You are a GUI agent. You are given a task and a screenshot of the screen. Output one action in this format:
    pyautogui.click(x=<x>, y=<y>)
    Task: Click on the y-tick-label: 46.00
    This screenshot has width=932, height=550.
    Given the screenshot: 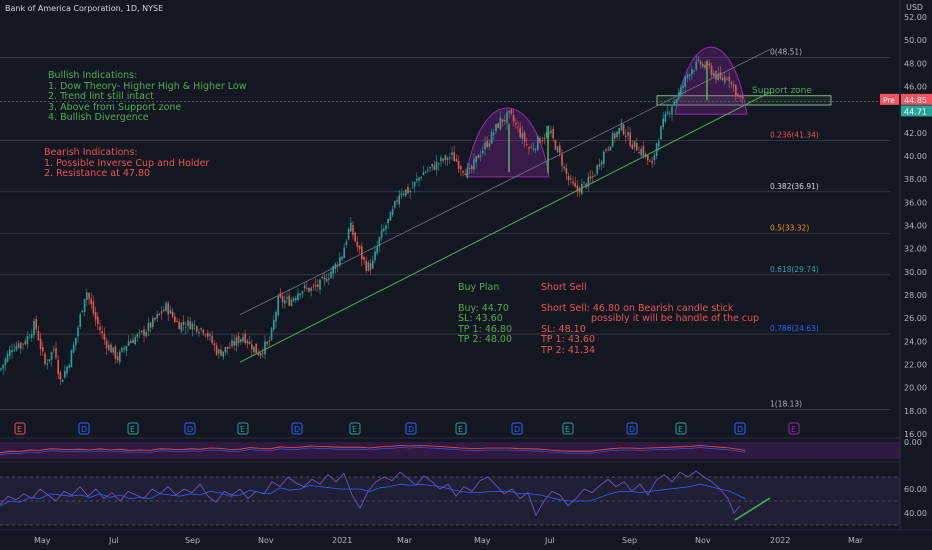 What is the action you would take?
    pyautogui.click(x=915, y=87)
    